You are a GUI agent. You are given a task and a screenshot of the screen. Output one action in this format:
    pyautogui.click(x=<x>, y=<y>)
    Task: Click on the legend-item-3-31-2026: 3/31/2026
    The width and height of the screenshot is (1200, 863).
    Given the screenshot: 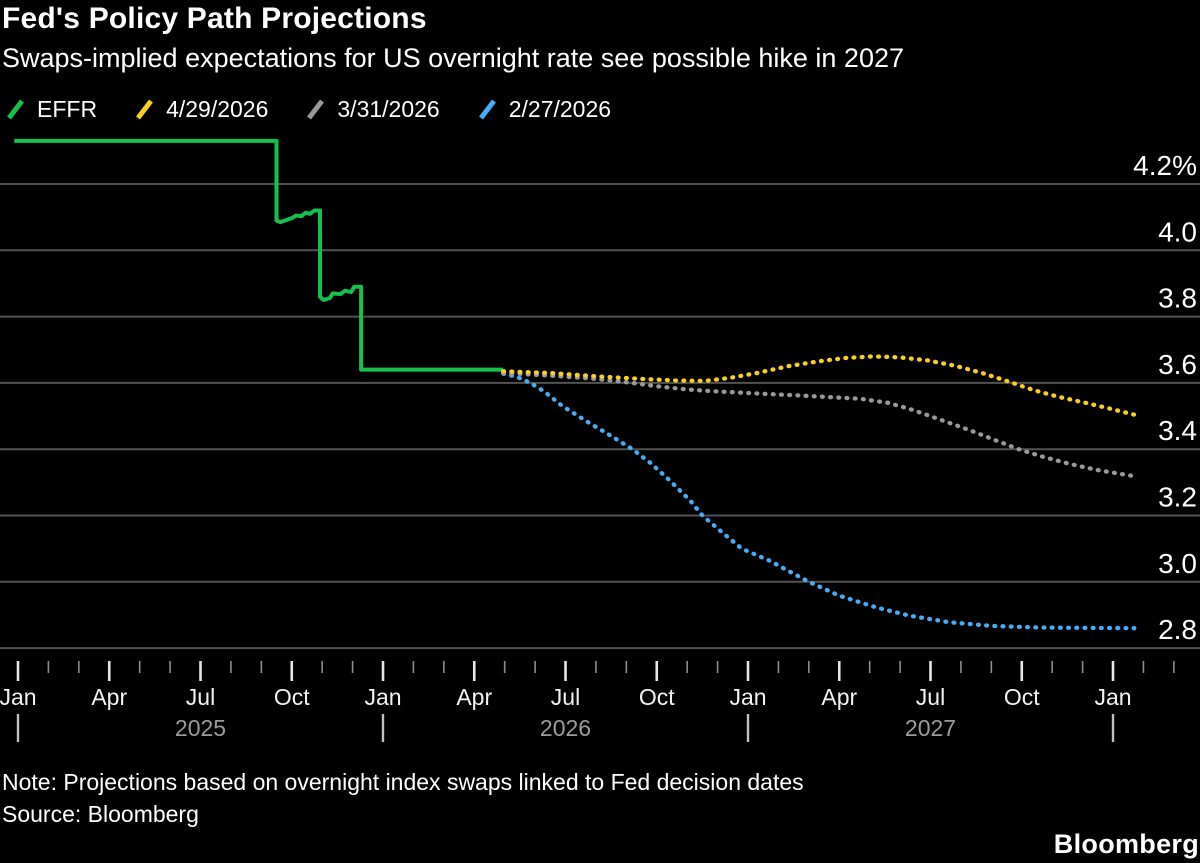 What is the action you would take?
    pyautogui.click(x=373, y=109)
    